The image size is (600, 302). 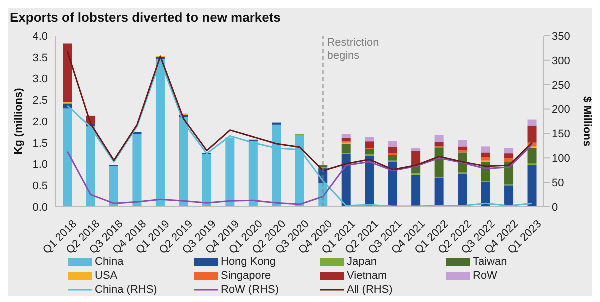 I want to click on y-tick-label: 0.0, so click(x=40, y=208).